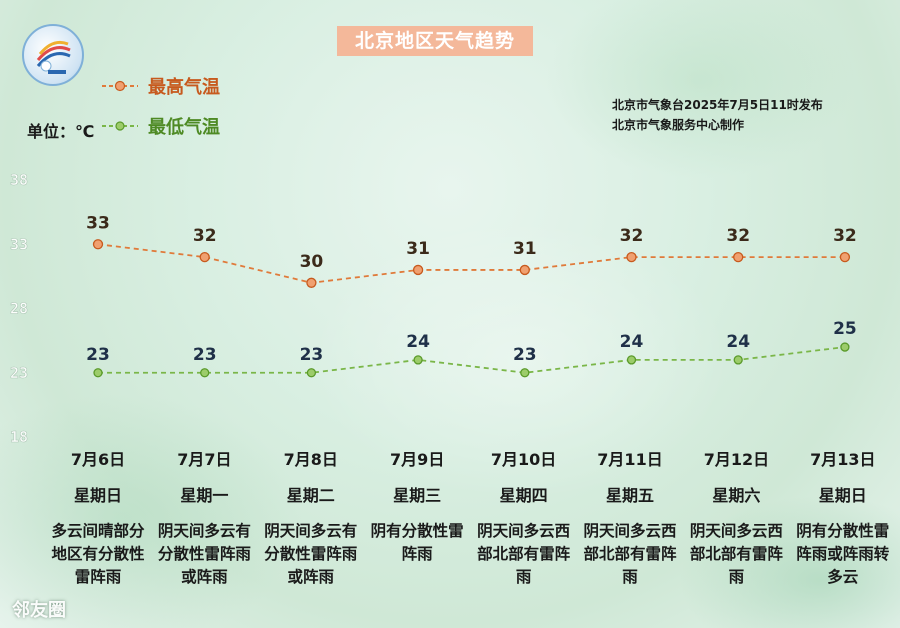  What do you see at coordinates (98, 223) in the screenshot?
I see `data-label-high: 33` at bounding box center [98, 223].